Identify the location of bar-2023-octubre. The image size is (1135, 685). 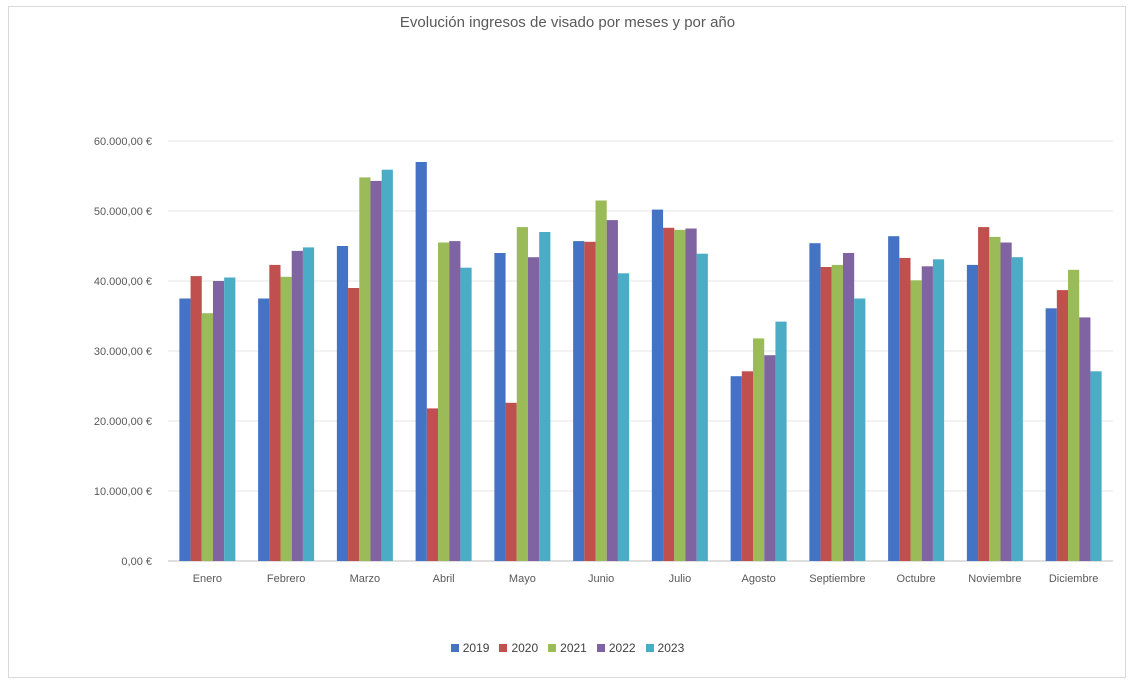
(938, 410).